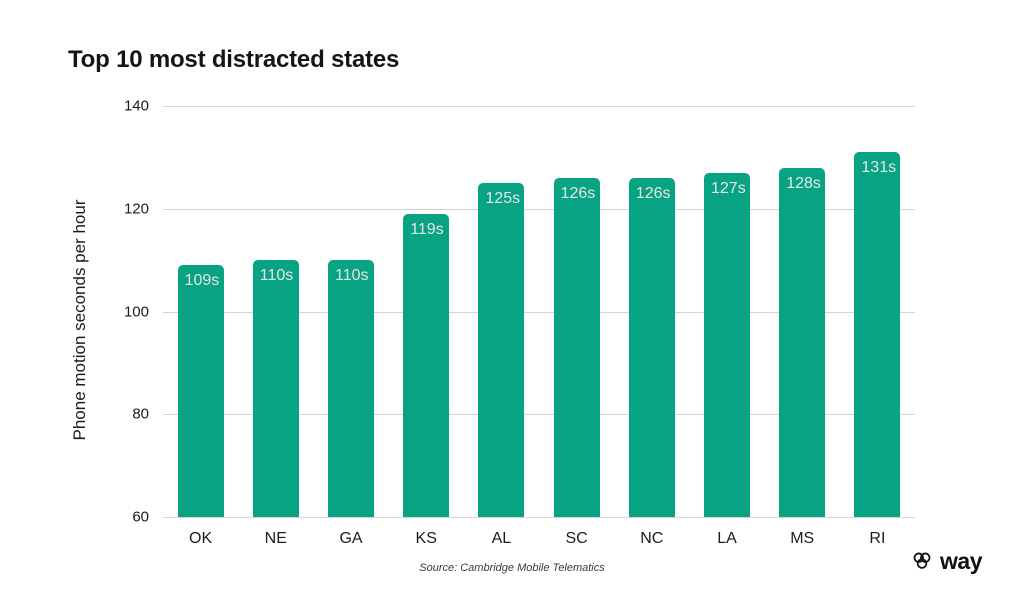  Describe the element at coordinates (202, 281) in the screenshot. I see `bar-value-label: 109s` at that location.